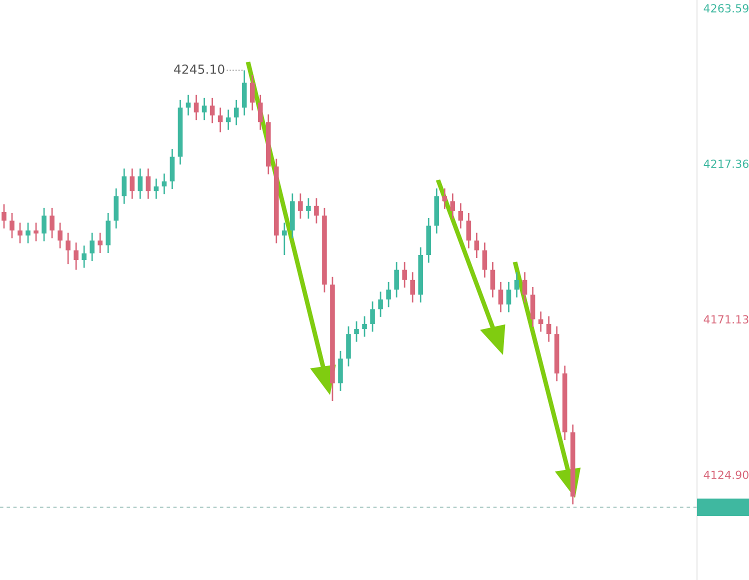 The height and width of the screenshot is (580, 749). I want to click on y-tick-label: 4263.59, so click(726, 8).